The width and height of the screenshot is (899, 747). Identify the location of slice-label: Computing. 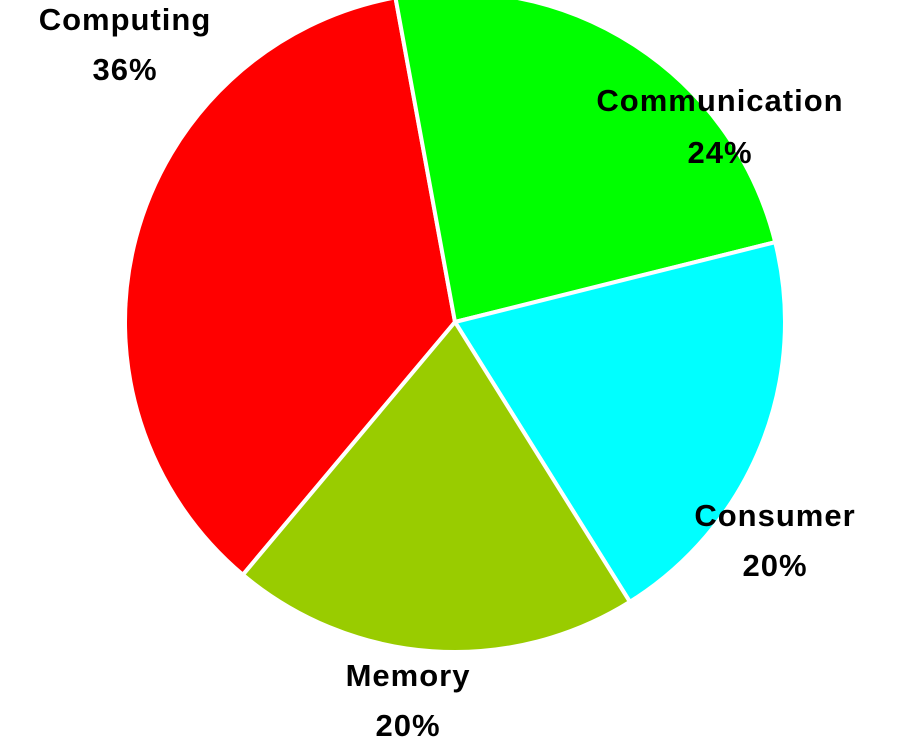
(125, 19).